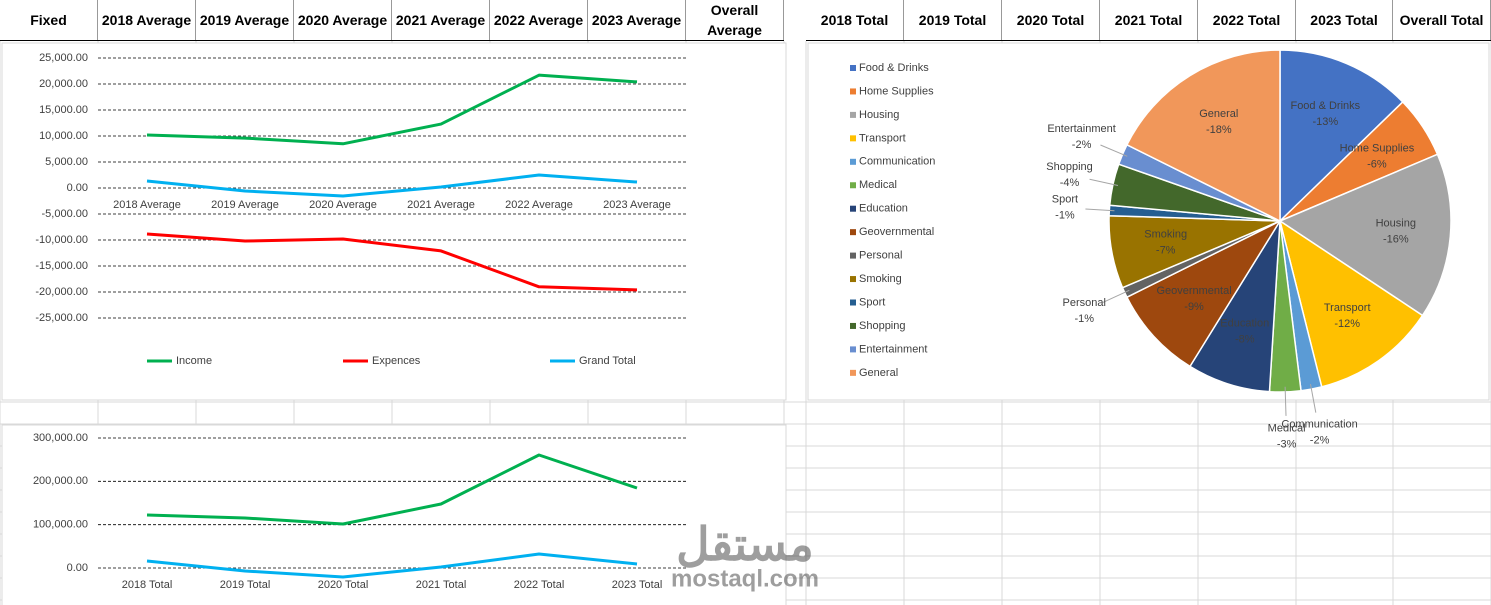 This screenshot has width=1491, height=605. I want to click on y-tick-label: -10,000.00, so click(61, 240).